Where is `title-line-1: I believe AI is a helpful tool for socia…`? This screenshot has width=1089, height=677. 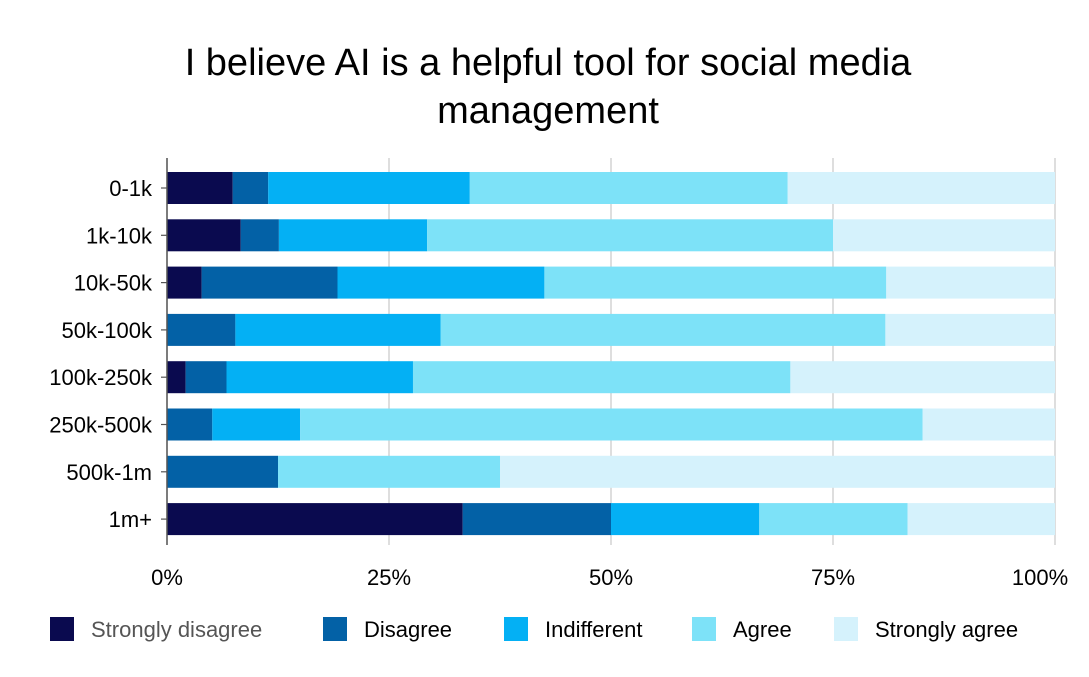 title-line-1: I believe AI is a helpful tool for socia… is located at coordinates (548, 63).